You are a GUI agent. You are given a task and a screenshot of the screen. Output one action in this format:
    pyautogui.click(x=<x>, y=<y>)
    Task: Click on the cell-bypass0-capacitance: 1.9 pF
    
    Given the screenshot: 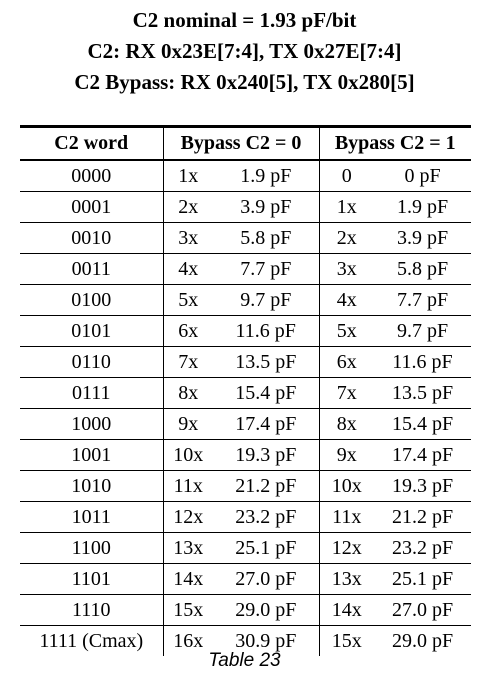 What is the action you would take?
    pyautogui.click(x=266, y=176)
    